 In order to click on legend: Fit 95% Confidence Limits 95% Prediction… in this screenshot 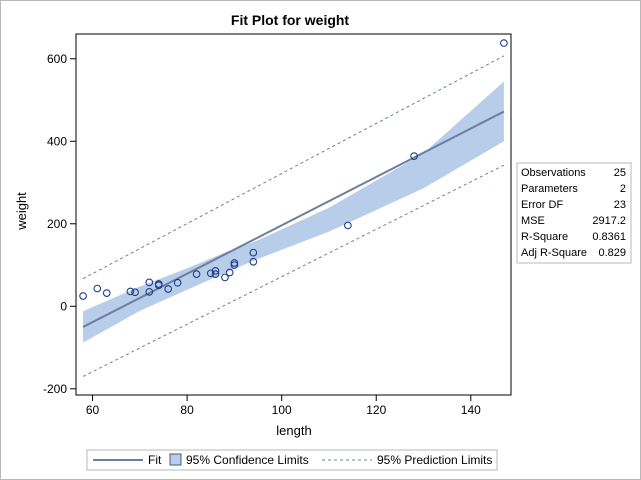, I will do `click(292, 460)`.